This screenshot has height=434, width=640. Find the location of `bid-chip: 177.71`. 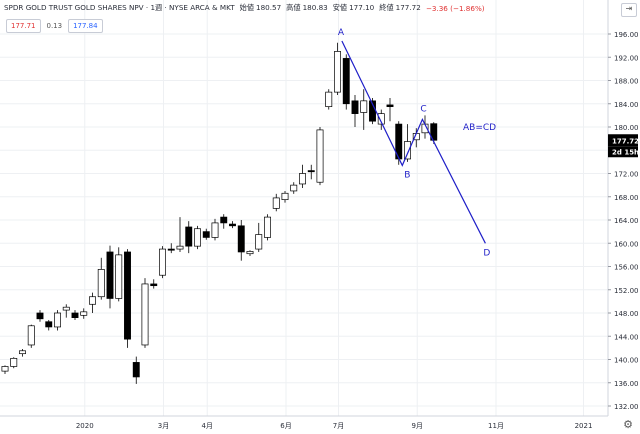

bid-chip: 177.71 is located at coordinates (23, 26).